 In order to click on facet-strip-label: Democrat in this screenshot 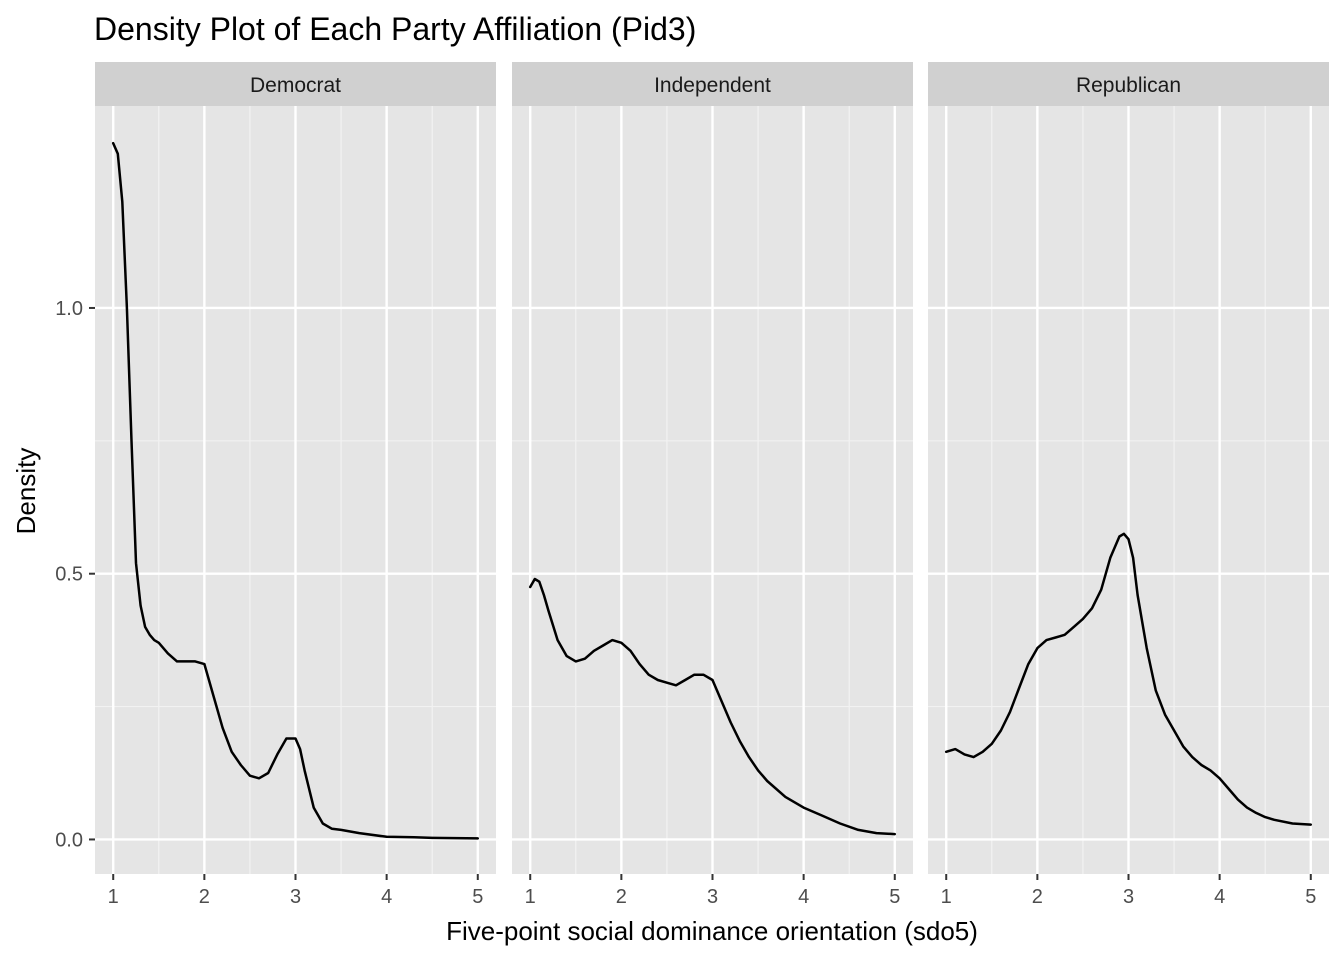, I will do `click(295, 85)`.